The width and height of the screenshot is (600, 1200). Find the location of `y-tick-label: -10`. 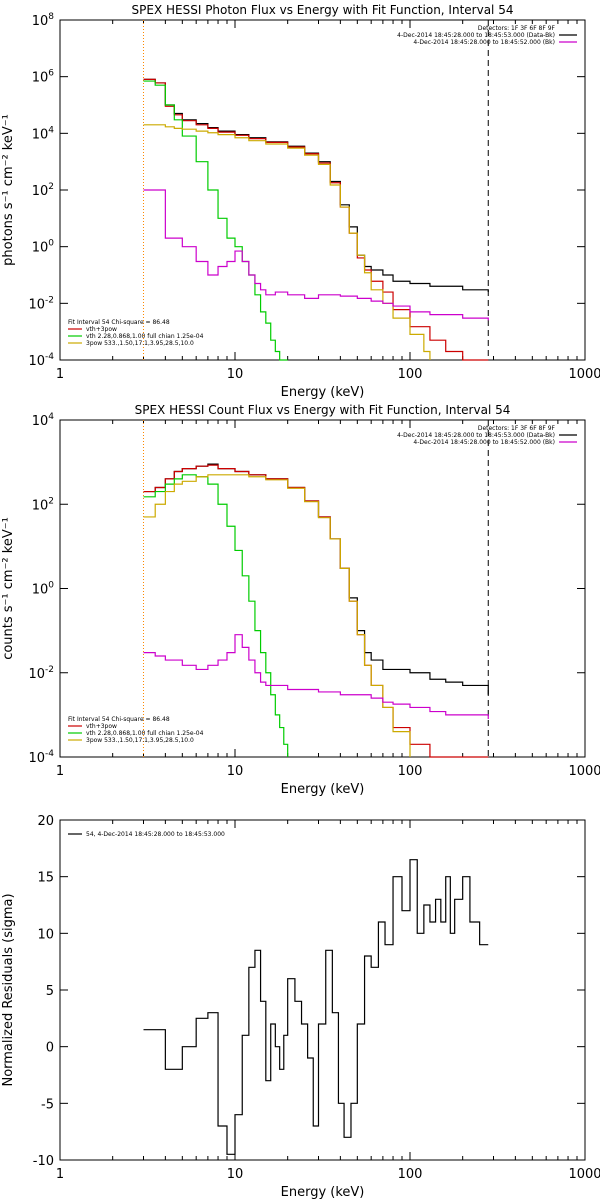

y-tick-label: -10 is located at coordinates (43, 1161).